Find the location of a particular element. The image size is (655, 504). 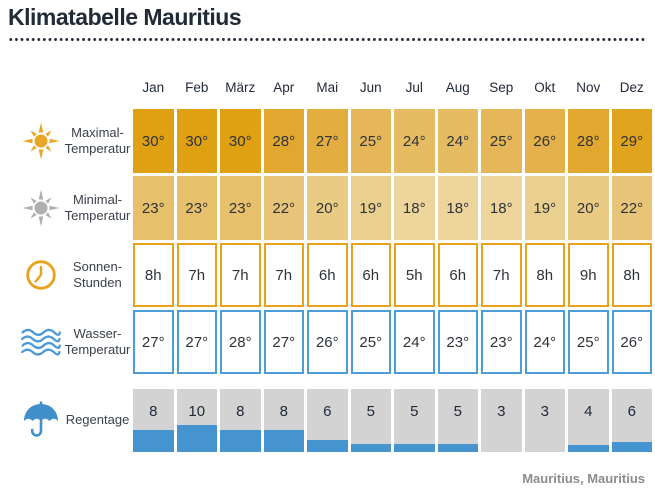

row-header-water-temp: Wasser- Temperatur is located at coordinates (71, 342).